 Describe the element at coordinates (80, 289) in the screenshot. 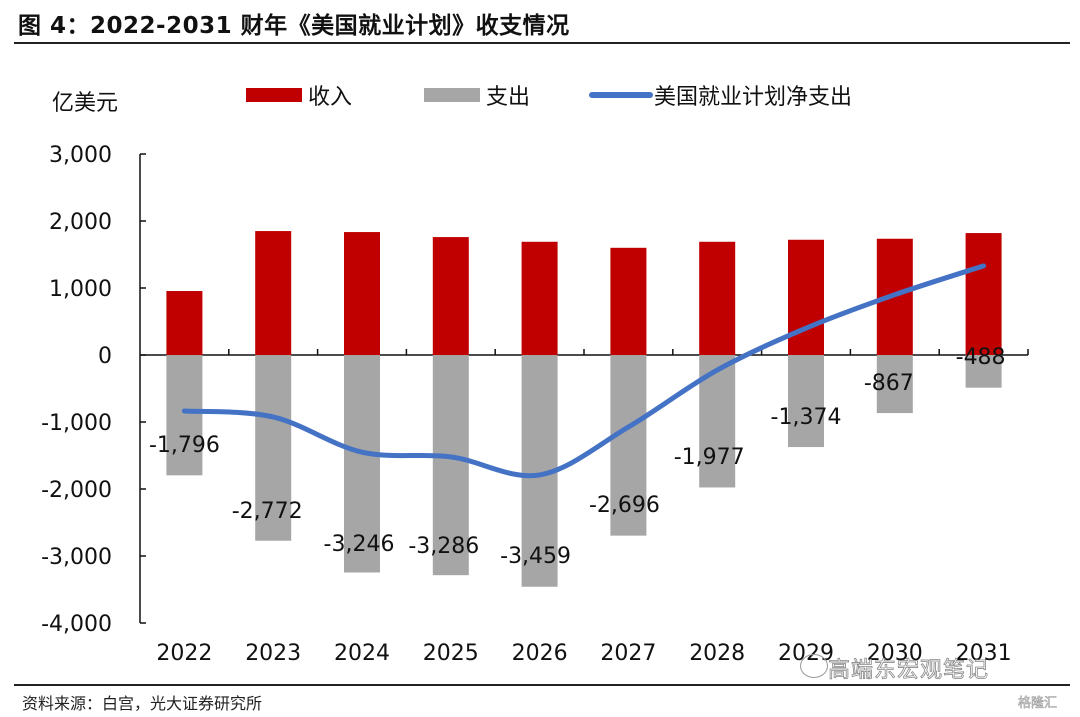

I see `y-tick-label: 1,000` at that location.